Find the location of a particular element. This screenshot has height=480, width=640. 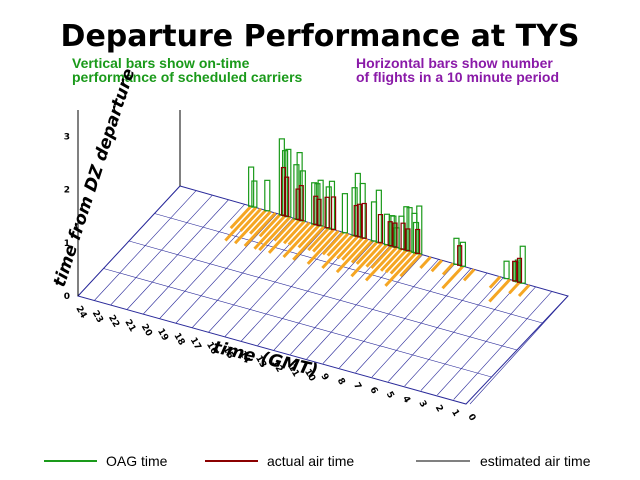

chart-title: Departure Performance at TYS is located at coordinates (320, 36).